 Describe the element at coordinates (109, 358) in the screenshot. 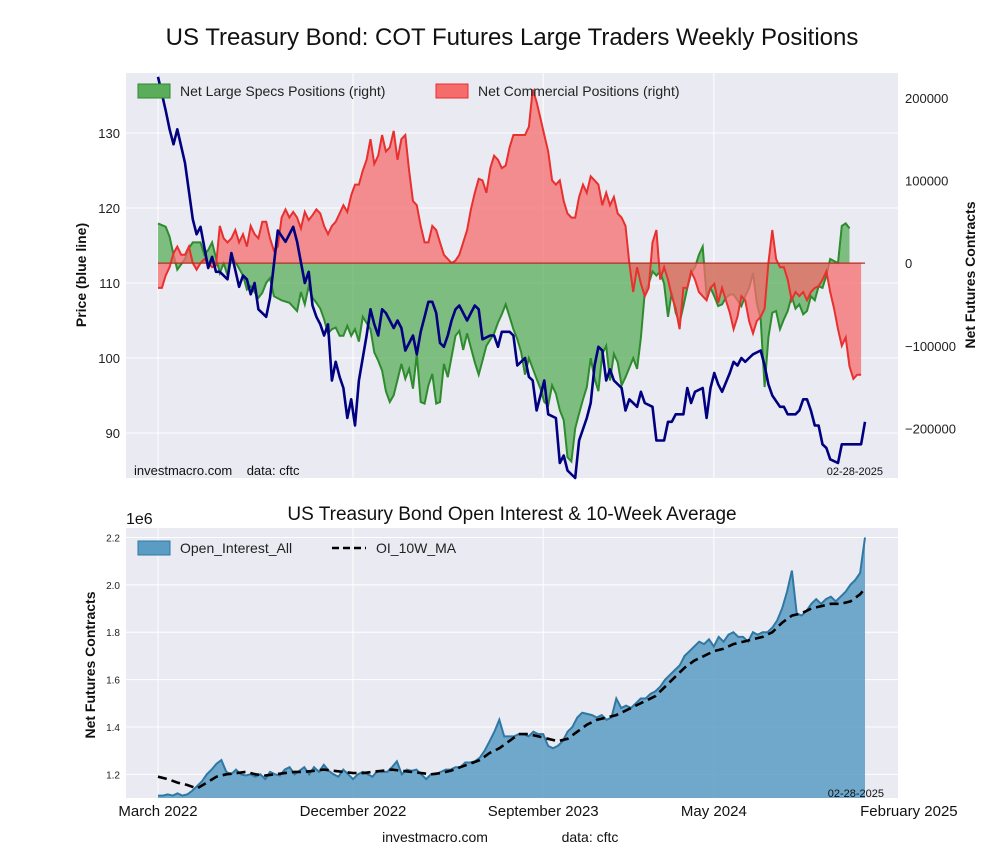

I see `top-left-tick-label: 100` at that location.